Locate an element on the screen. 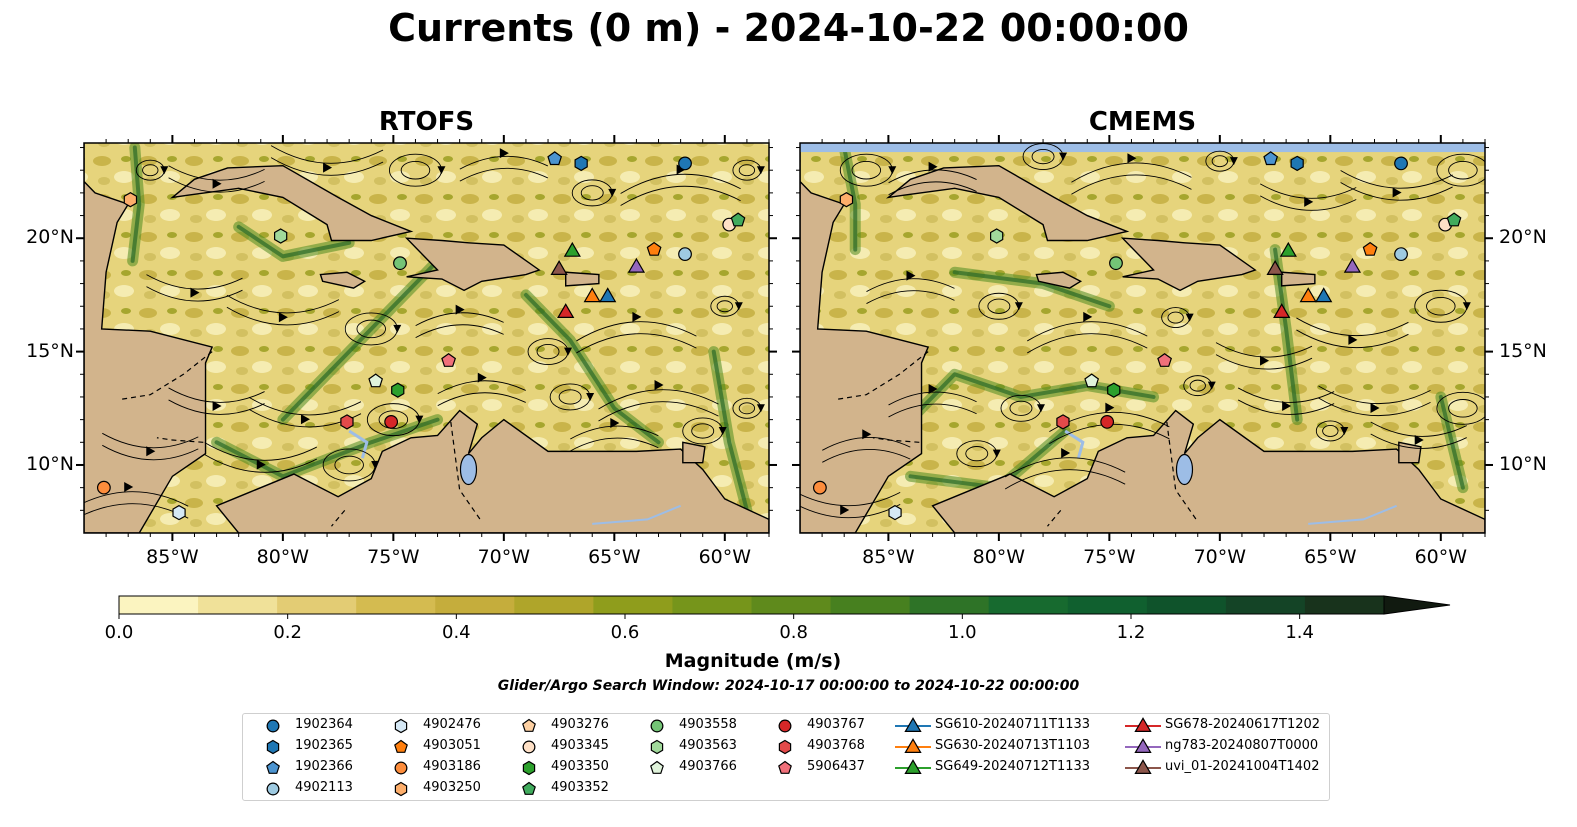  legend-entry: 1902366 is located at coordinates (313, 768).